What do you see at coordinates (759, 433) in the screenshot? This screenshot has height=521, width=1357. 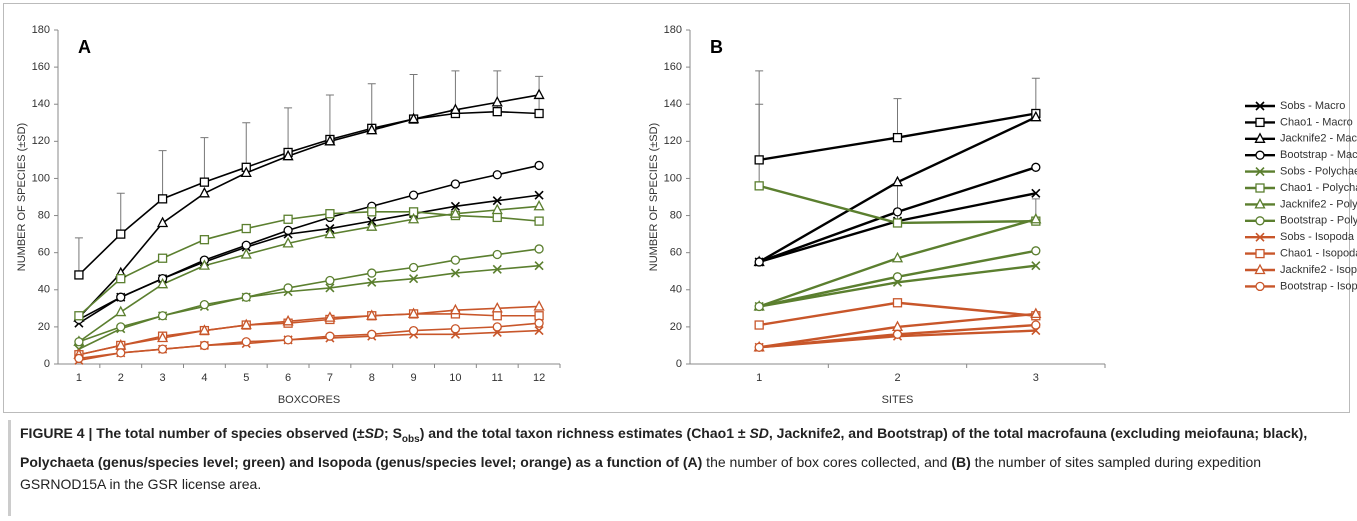 I see `caption-text: SD` at bounding box center [759, 433].